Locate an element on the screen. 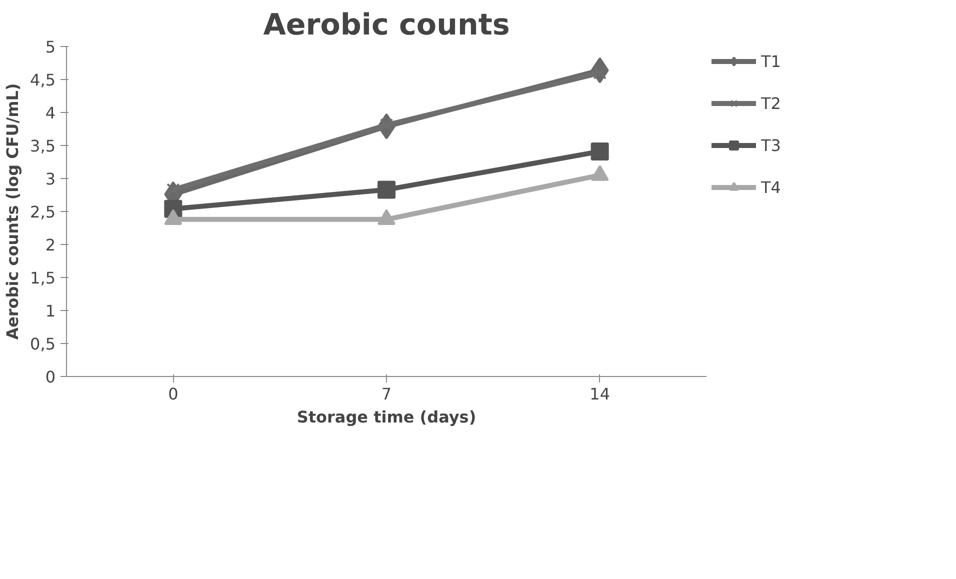 Image resolution: width=956 pixels, height=579 pixels. x-tick-label: 7 is located at coordinates (386, 394).